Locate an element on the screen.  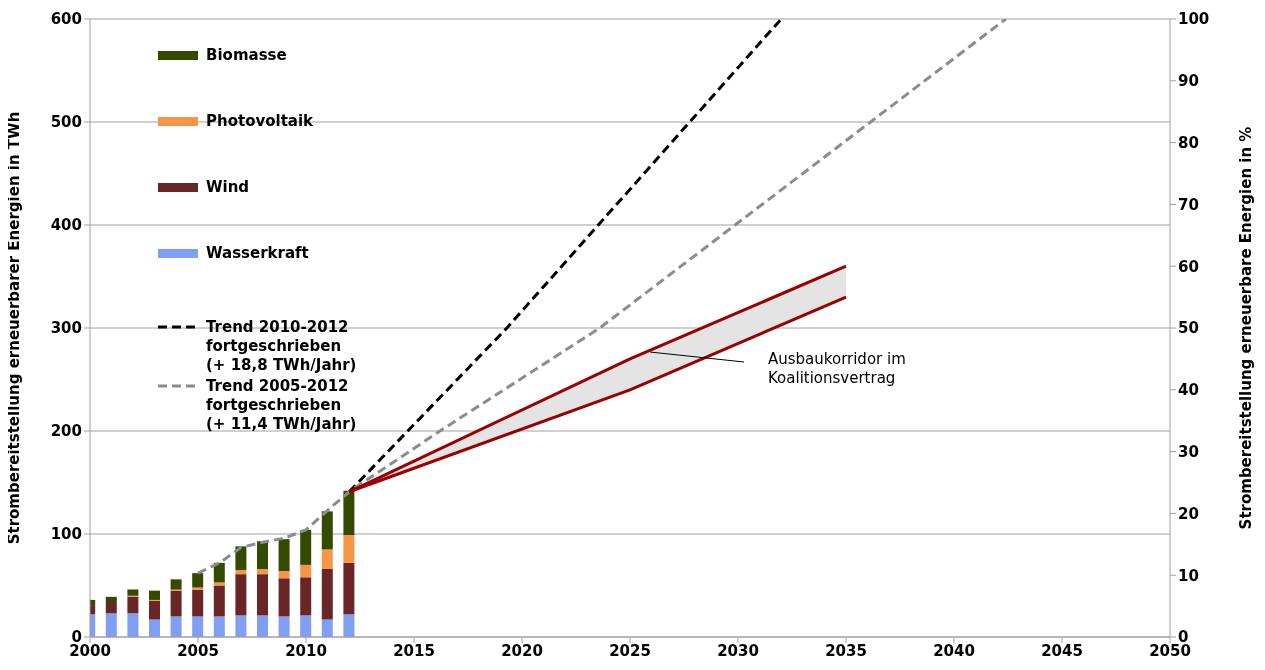
x-tick-label: 2035 is located at coordinates (846, 650).